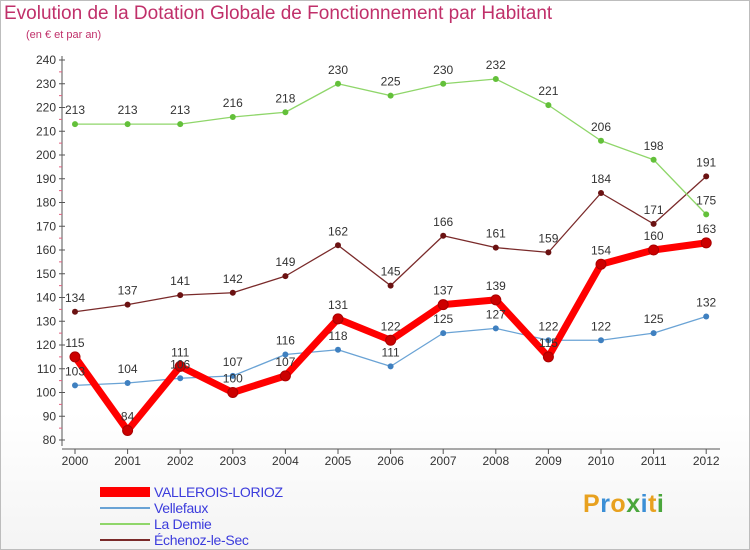 Image resolution: width=750 pixels, height=550 pixels. What do you see at coordinates (128, 417) in the screenshot?
I see `data-label: 84` at bounding box center [128, 417].